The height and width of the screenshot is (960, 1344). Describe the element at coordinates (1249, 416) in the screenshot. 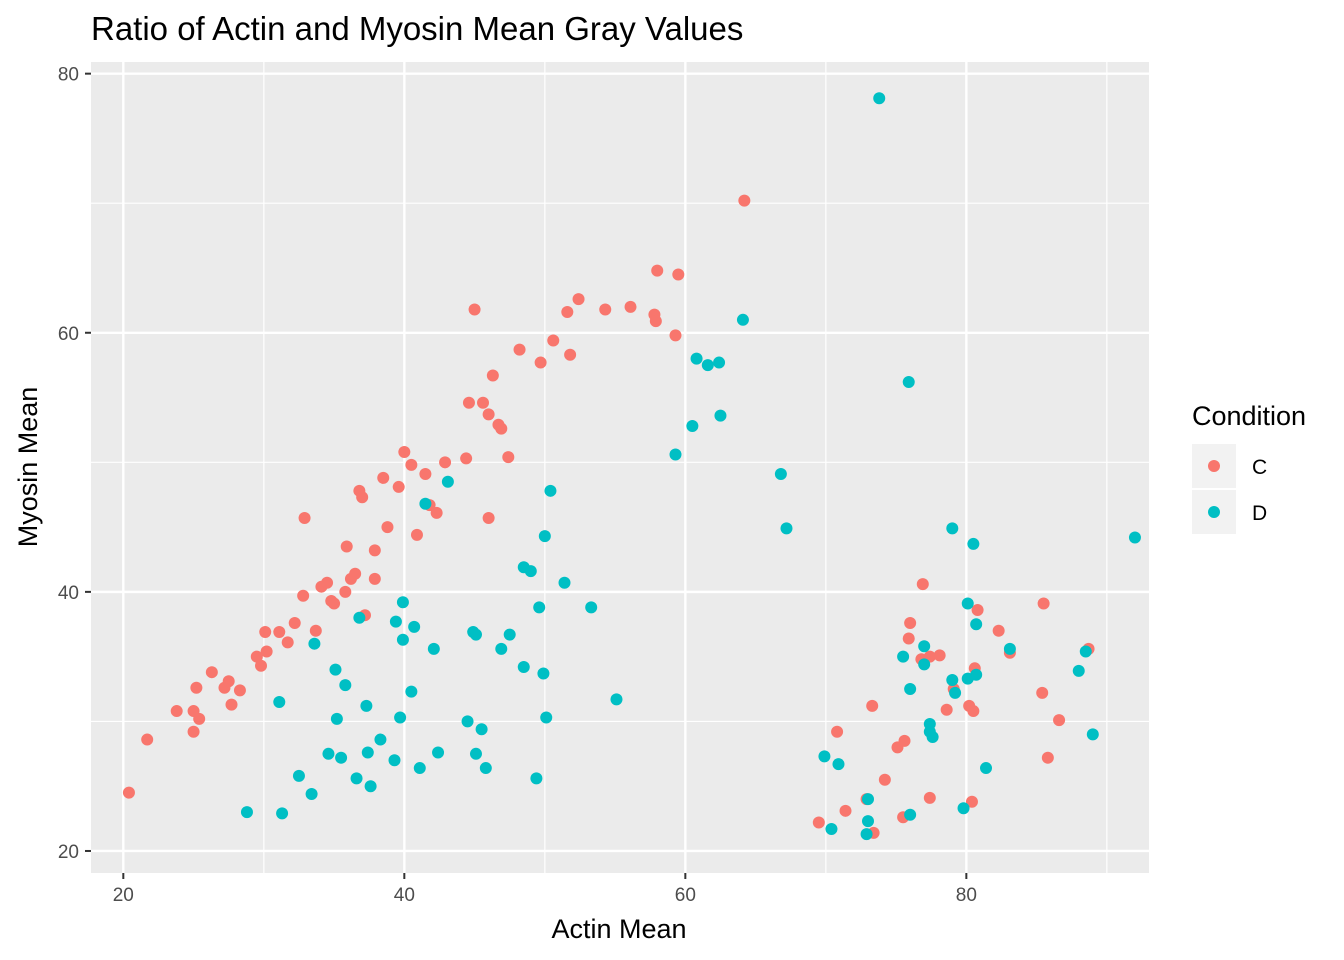

I see `legend-title: Condition` at that location.